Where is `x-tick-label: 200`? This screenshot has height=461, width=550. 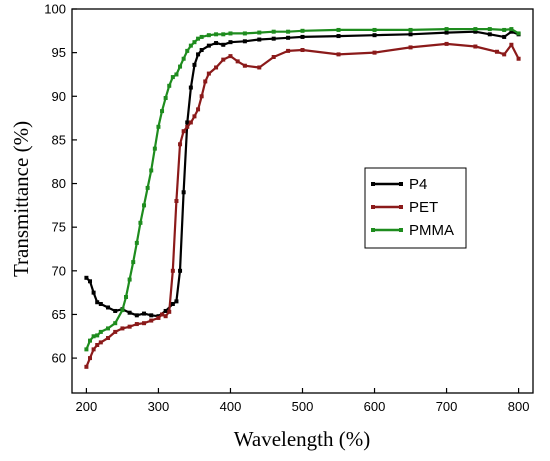
x-tick-label: 200 is located at coordinates (87, 406).